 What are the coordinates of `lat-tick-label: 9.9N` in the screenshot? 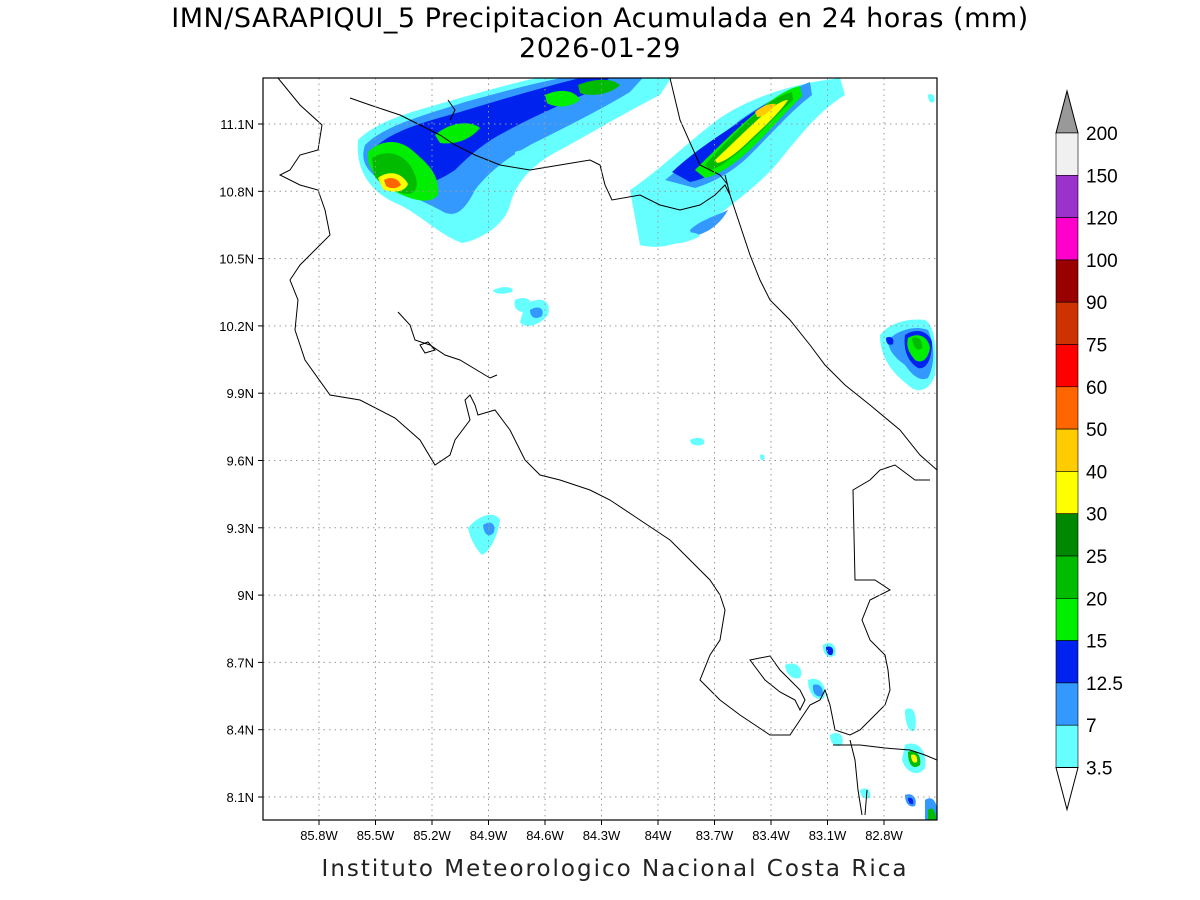 It's located at (240, 393).